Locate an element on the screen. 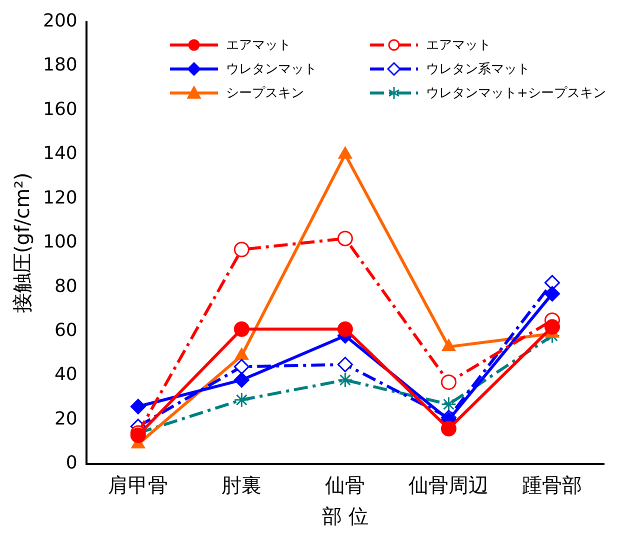 Image resolution: width=632 pixels, height=542 pixels. y-axis-title: 接触圧(gf/cm²) is located at coordinates (22, 243).